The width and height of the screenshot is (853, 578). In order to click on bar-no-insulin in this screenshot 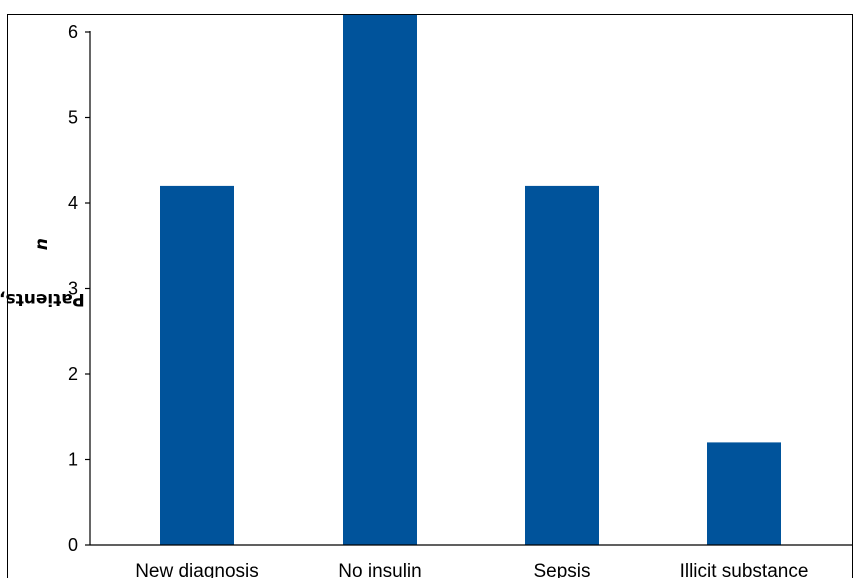, I will do `click(380, 279)`.